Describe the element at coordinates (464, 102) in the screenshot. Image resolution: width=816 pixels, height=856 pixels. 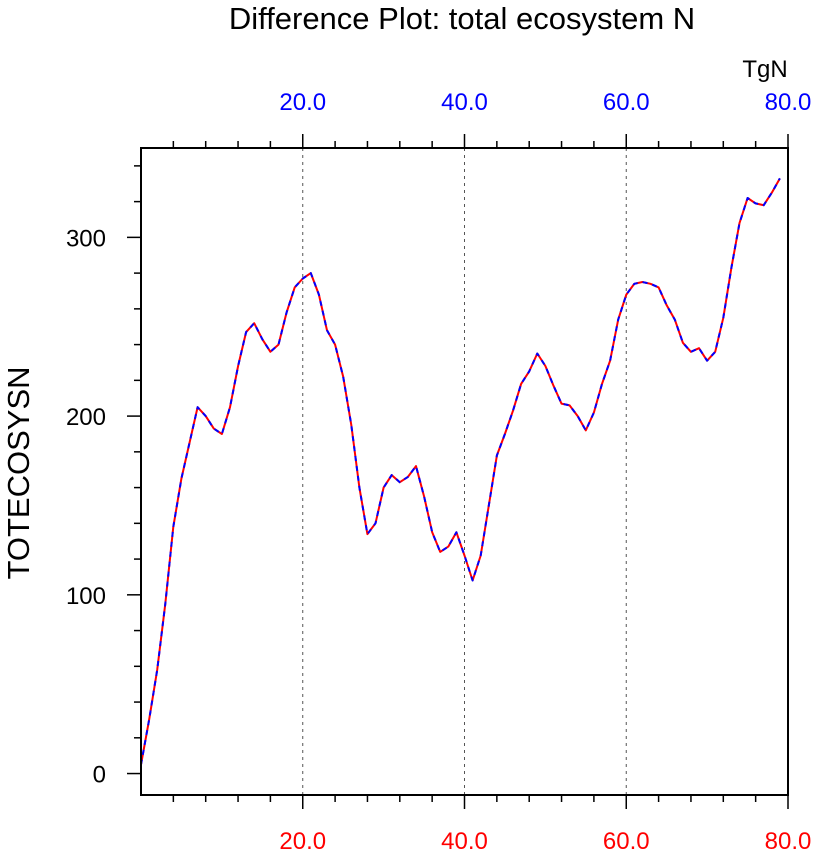
I see `x-top-tick-label: 40.0` at that location.